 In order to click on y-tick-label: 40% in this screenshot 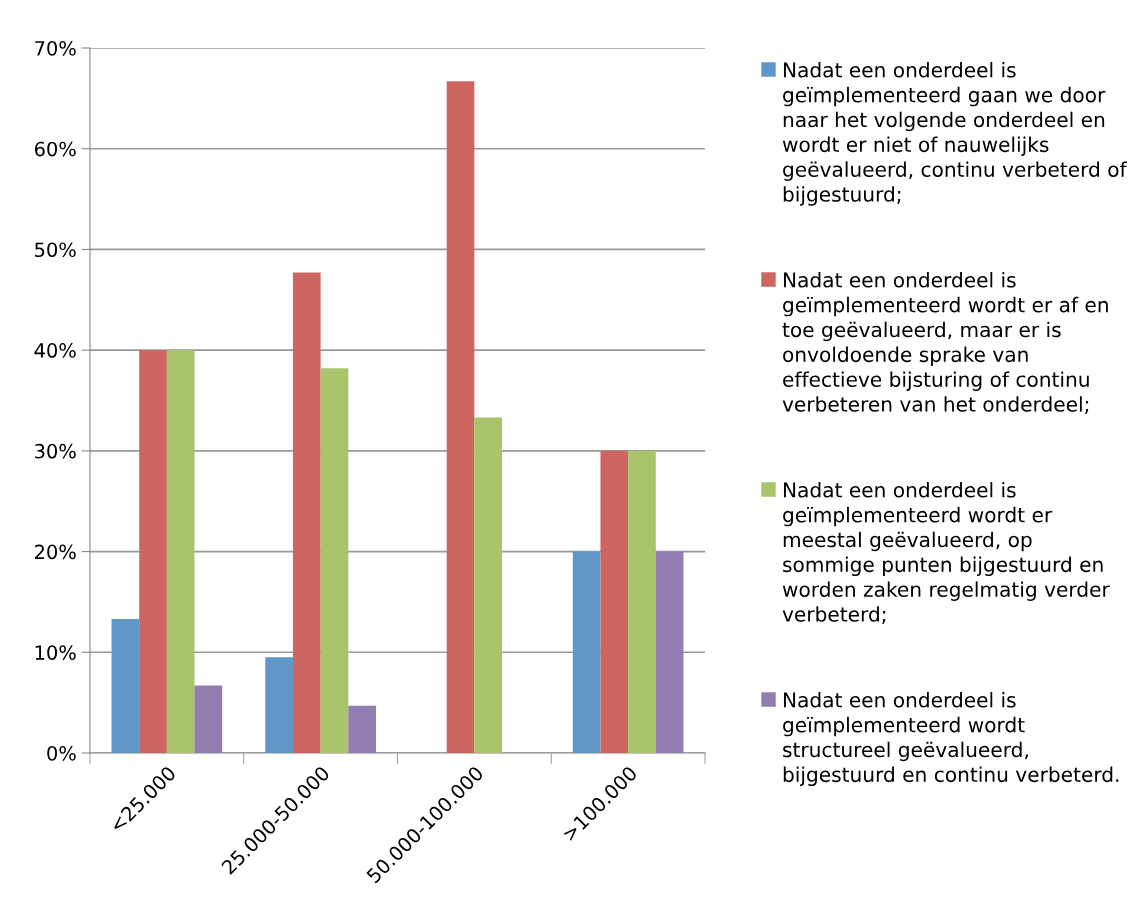, I will do `click(55, 350)`.